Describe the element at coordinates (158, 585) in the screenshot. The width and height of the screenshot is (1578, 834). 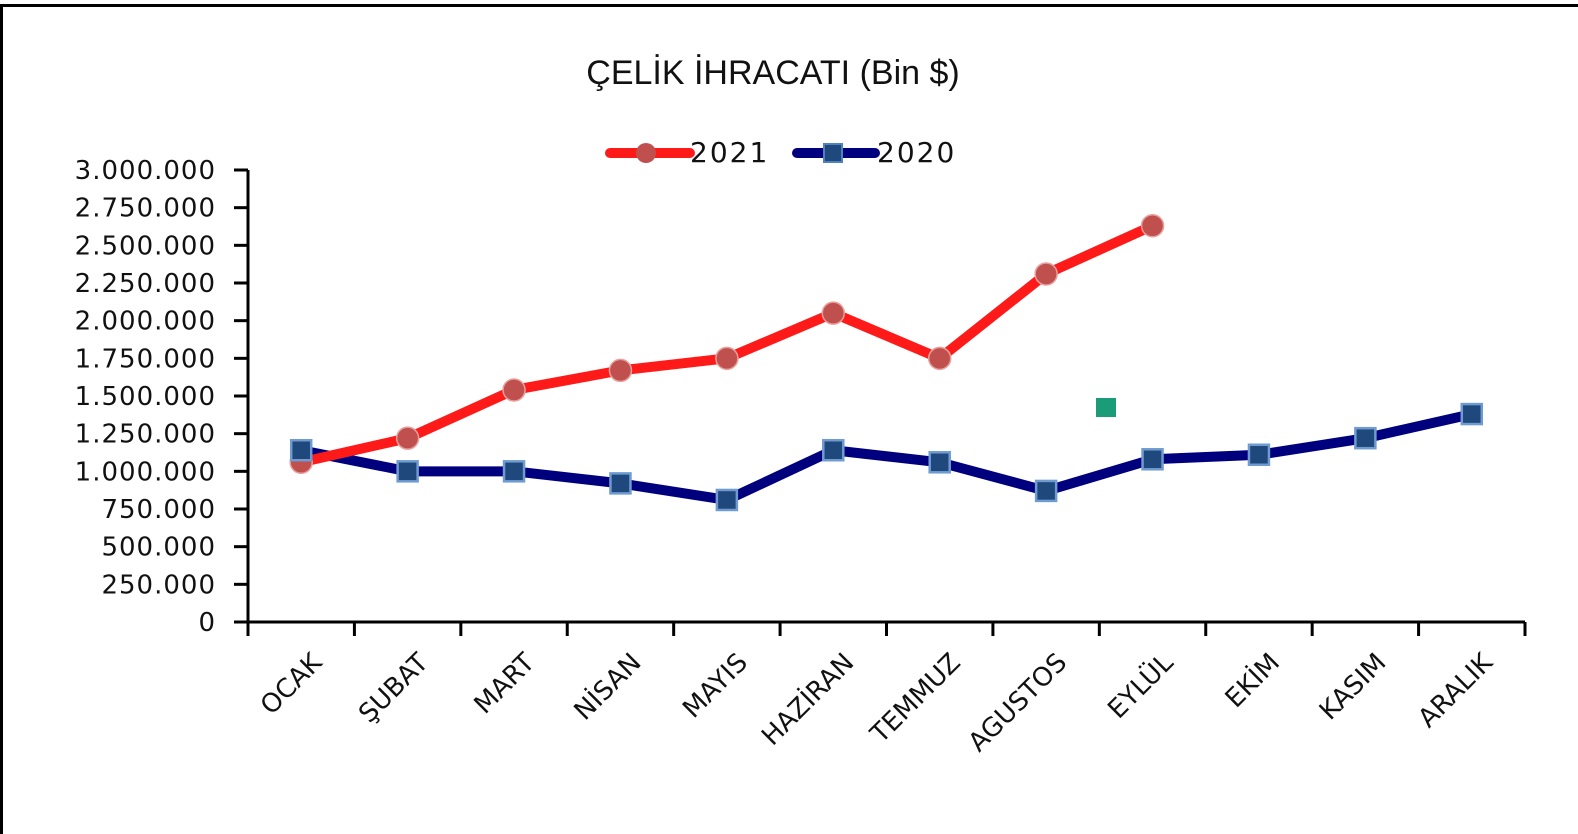
I see `y-tick-label: 250.000` at that location.